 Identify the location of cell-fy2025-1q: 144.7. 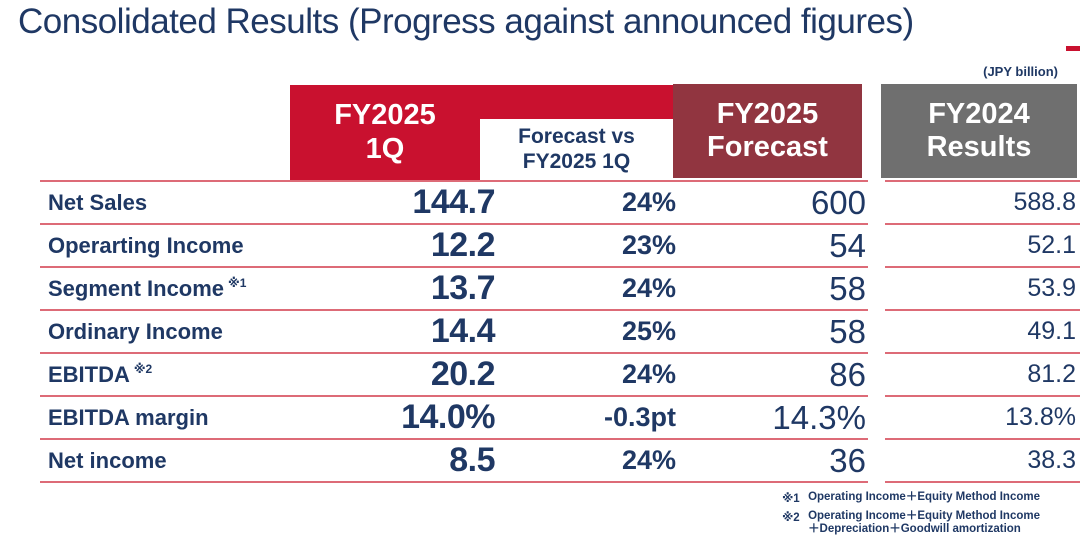
(453, 202).